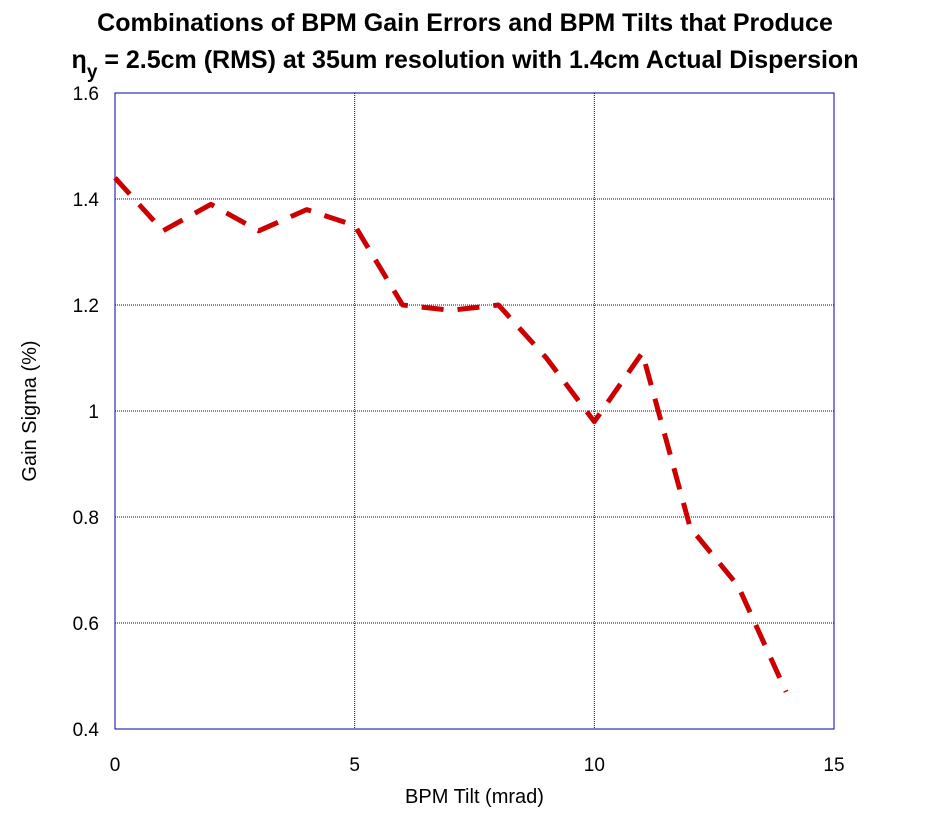 The image size is (930, 818). What do you see at coordinates (92, 72) in the screenshot?
I see `eta-subscript: y` at bounding box center [92, 72].